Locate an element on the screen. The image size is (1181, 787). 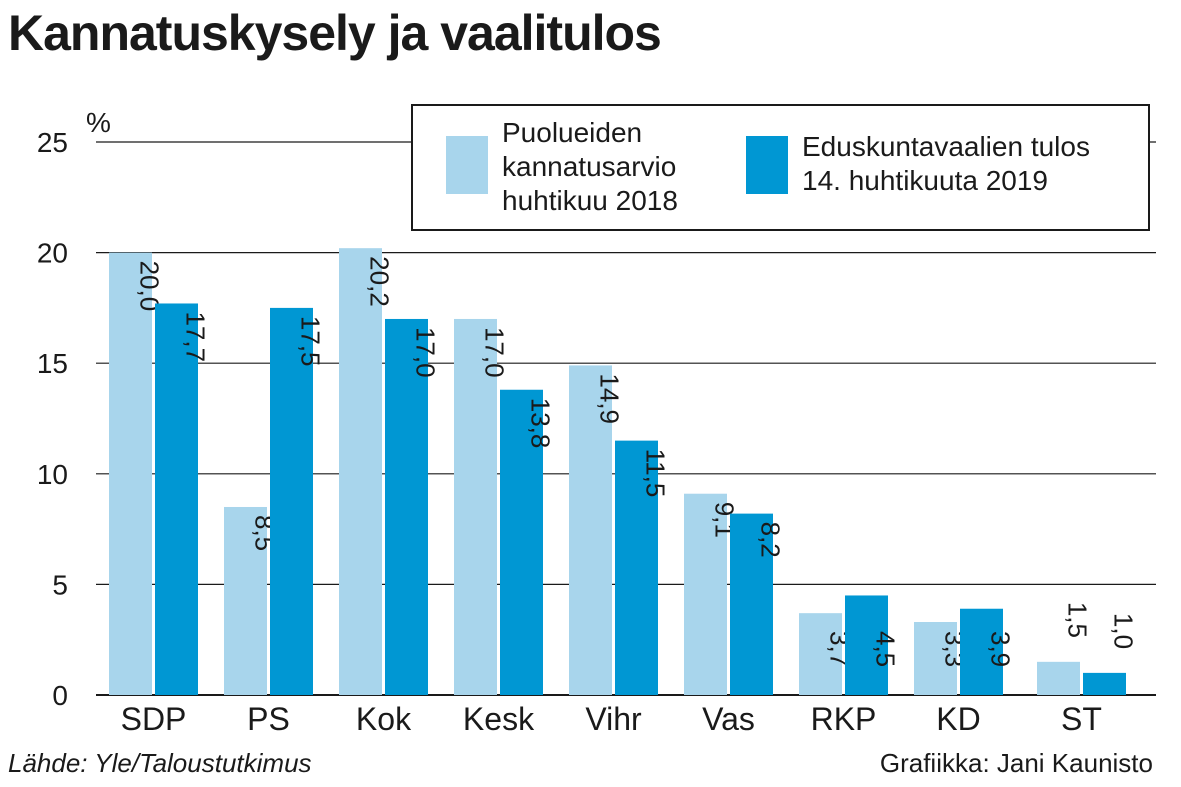
x-category-label: Vihr is located at coordinates (613, 719).